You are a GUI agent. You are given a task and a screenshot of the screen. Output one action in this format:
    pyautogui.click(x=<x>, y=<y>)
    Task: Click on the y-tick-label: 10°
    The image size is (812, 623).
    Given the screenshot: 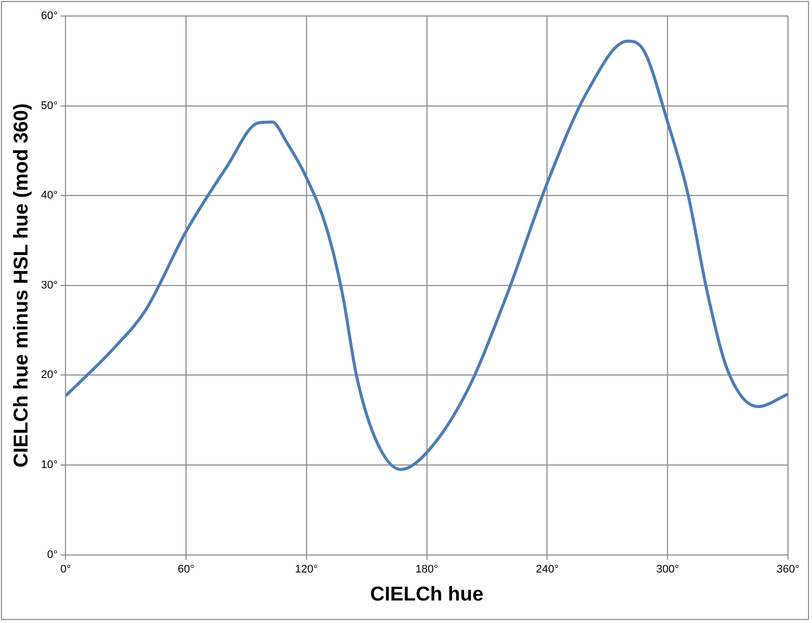 What is the action you would take?
    pyautogui.click(x=49, y=465)
    